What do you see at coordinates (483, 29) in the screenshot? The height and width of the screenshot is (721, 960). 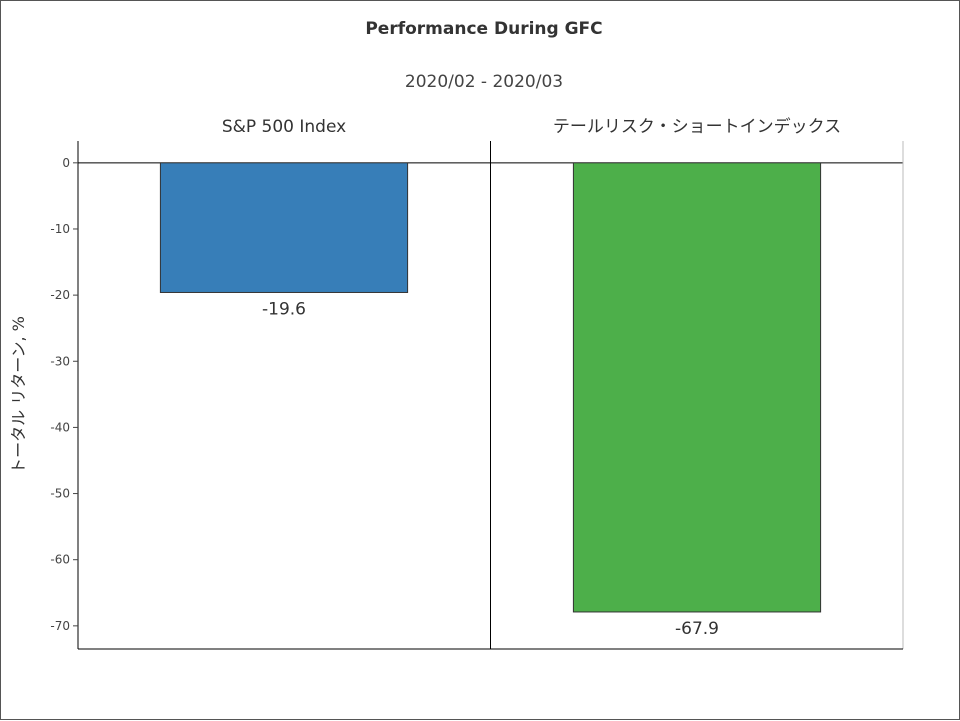 I see `chart-title: Performance During GFC` at bounding box center [483, 29].